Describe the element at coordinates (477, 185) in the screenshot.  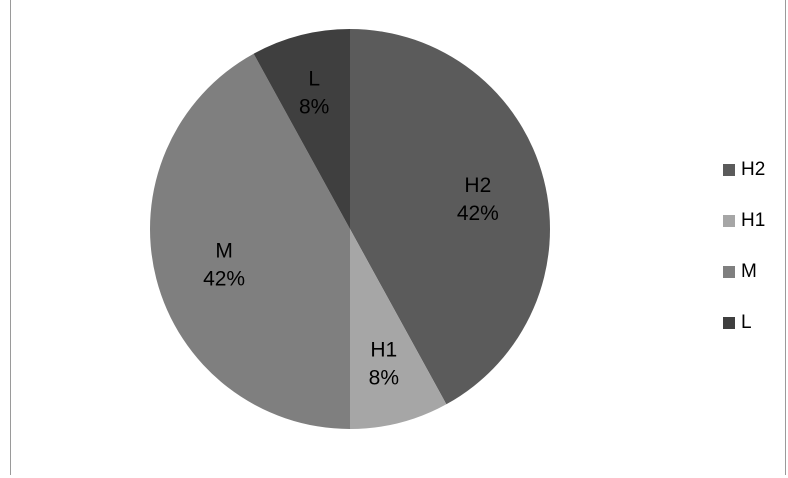
I see `slice-label-name-h2: H2` at that location.